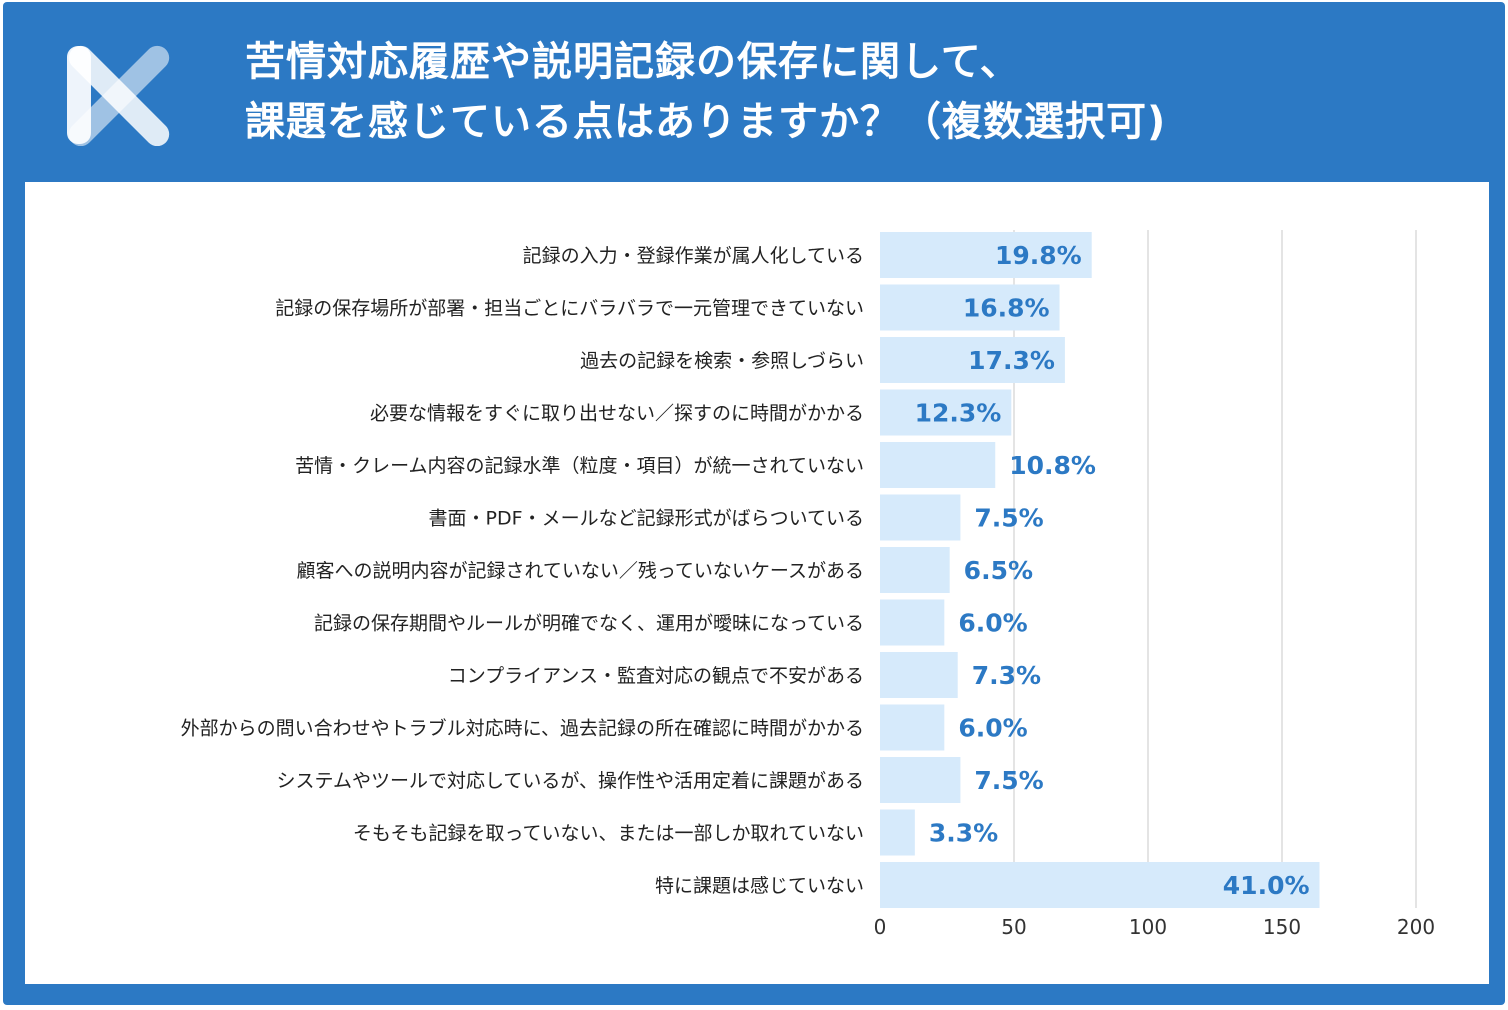 This screenshot has width=1508, height=1010. What do you see at coordinates (1266, 885) in the screenshot?
I see `value-label: 41.0%` at bounding box center [1266, 885].